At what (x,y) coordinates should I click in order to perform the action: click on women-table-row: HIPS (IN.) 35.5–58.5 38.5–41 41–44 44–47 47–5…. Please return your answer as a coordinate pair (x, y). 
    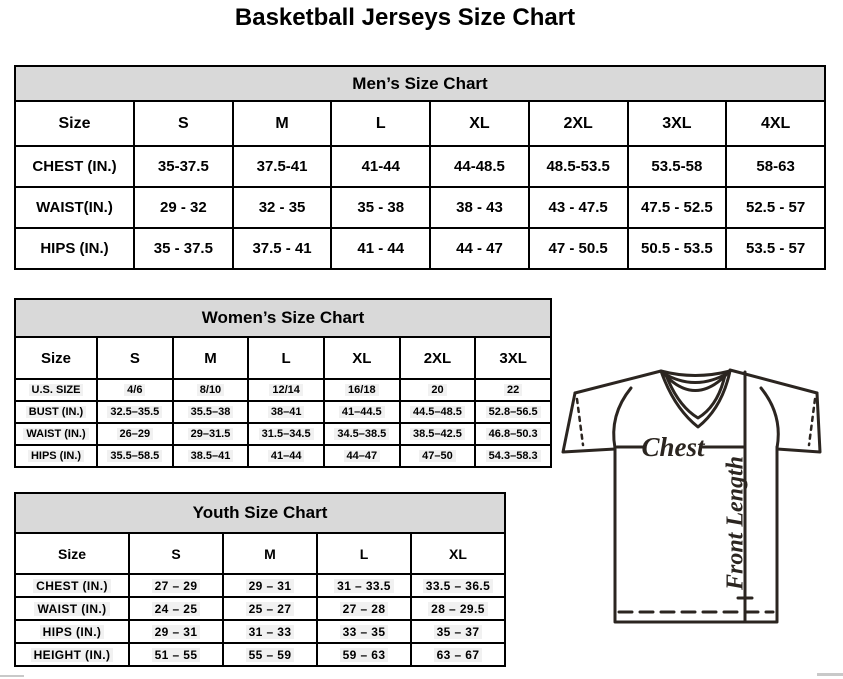
    Looking at the image, I should click on (283, 456).